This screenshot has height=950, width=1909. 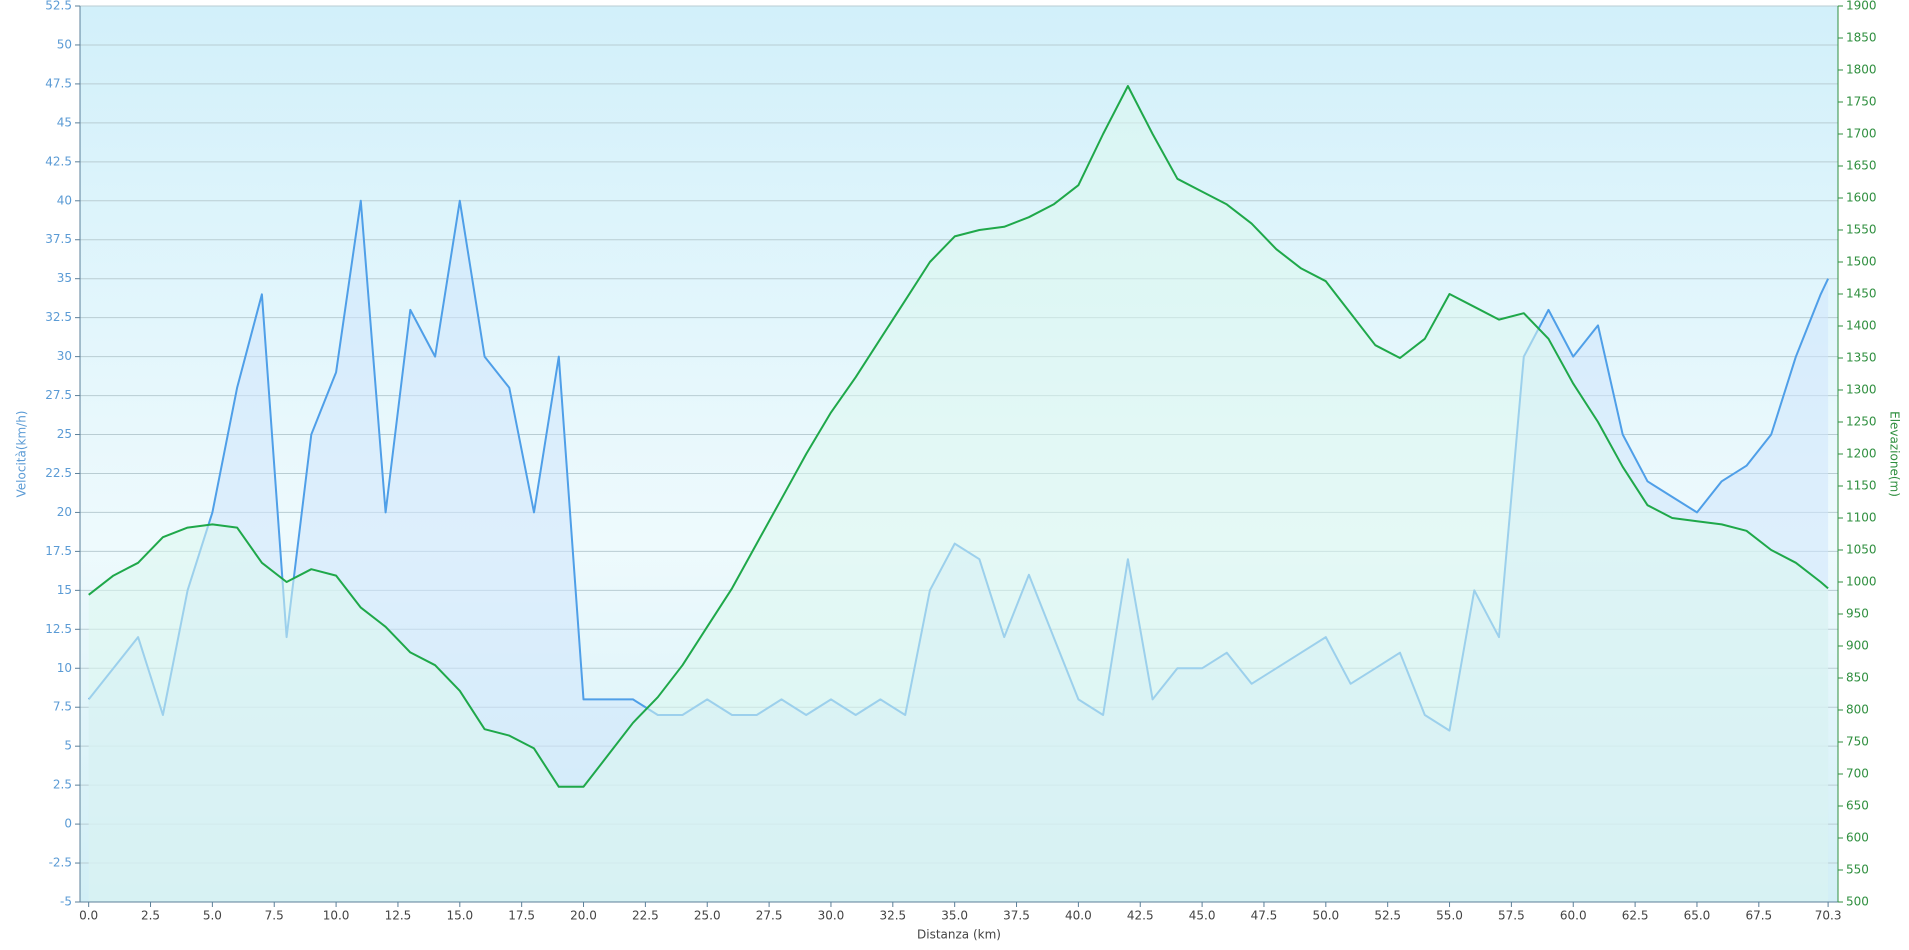 I want to click on y2-tick-label: 1700, so click(x=1861, y=134).